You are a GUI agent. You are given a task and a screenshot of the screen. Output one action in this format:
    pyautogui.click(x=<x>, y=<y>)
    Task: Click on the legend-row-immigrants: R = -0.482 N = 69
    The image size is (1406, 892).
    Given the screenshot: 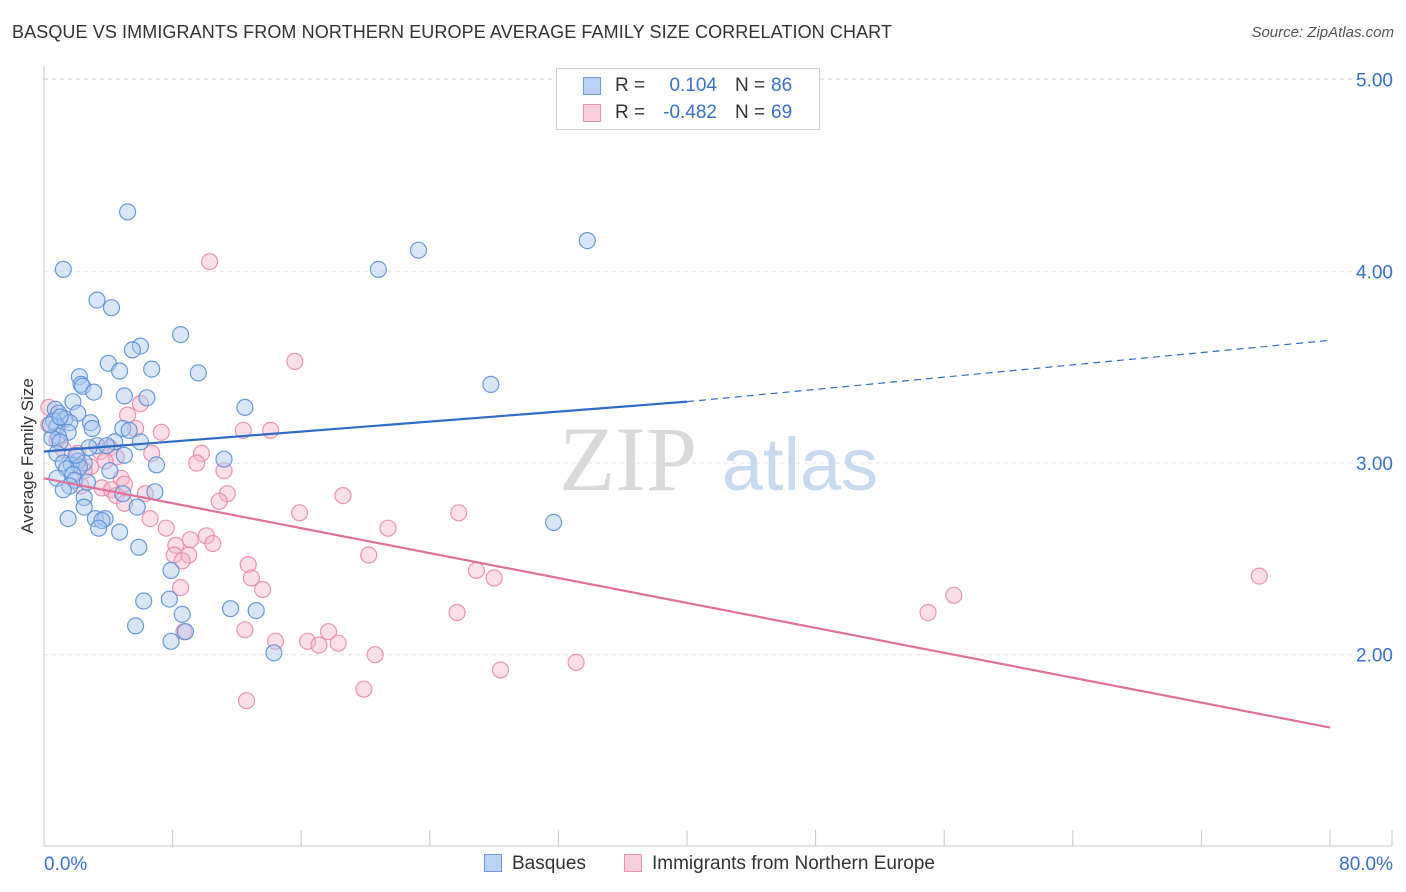 What is the action you would take?
    pyautogui.click(x=688, y=113)
    